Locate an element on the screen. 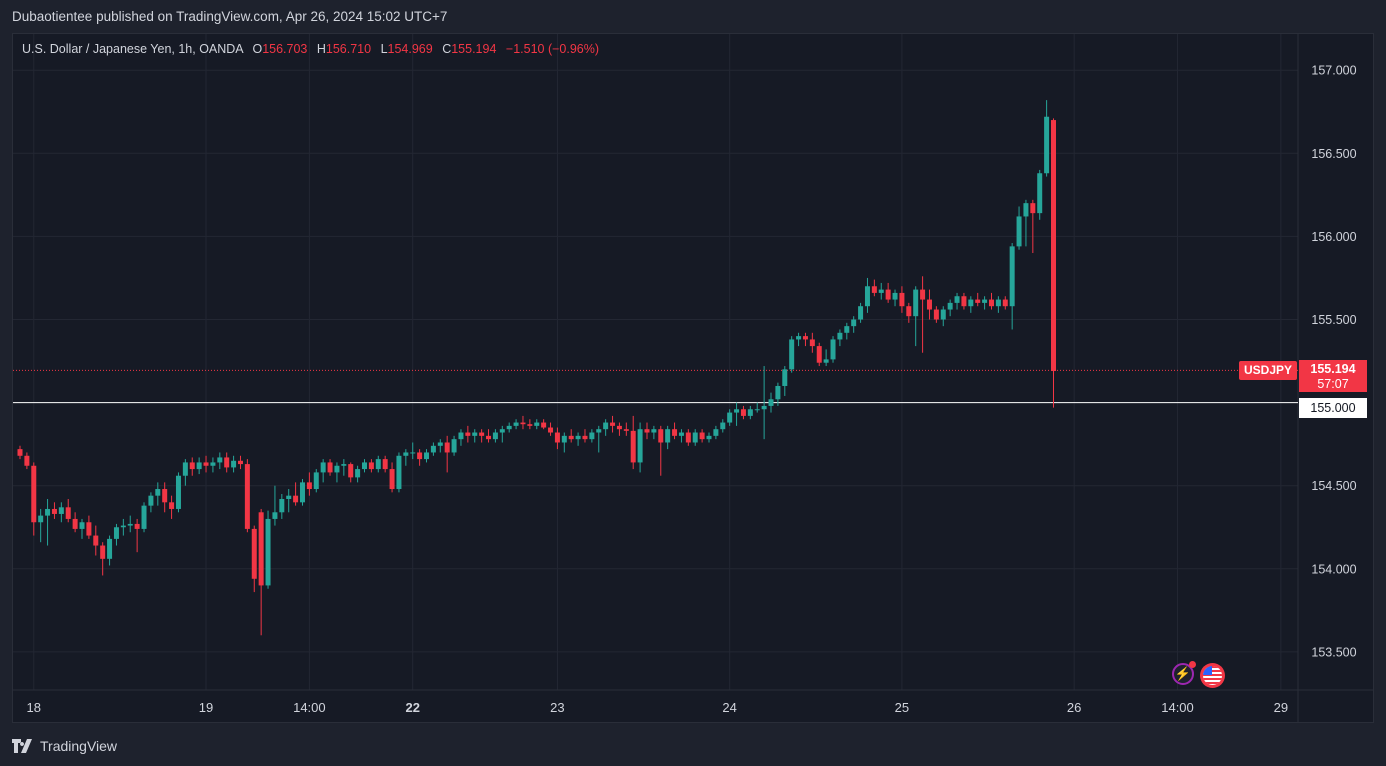 This screenshot has height=766, width=1386. high-value: 156.710 is located at coordinates (348, 49).